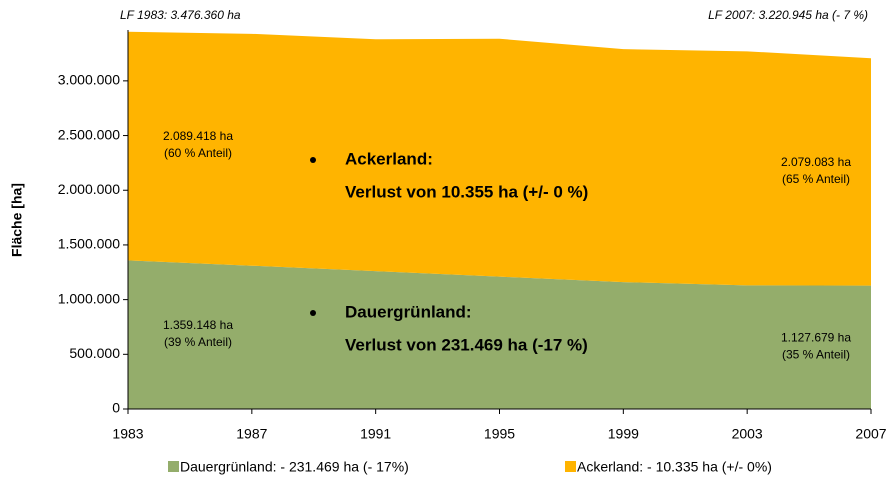 The image size is (893, 486). Describe the element at coordinates (89, 80) in the screenshot. I see `y-tick-label: 3.000.000` at that location.